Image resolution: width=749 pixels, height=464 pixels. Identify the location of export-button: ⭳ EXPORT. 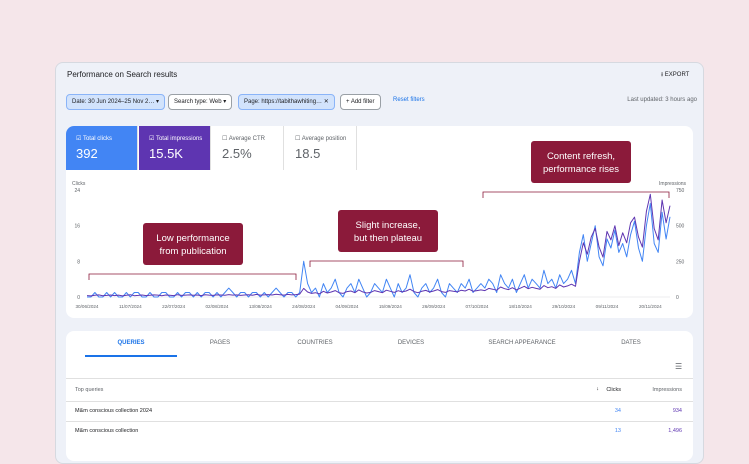
(675, 75).